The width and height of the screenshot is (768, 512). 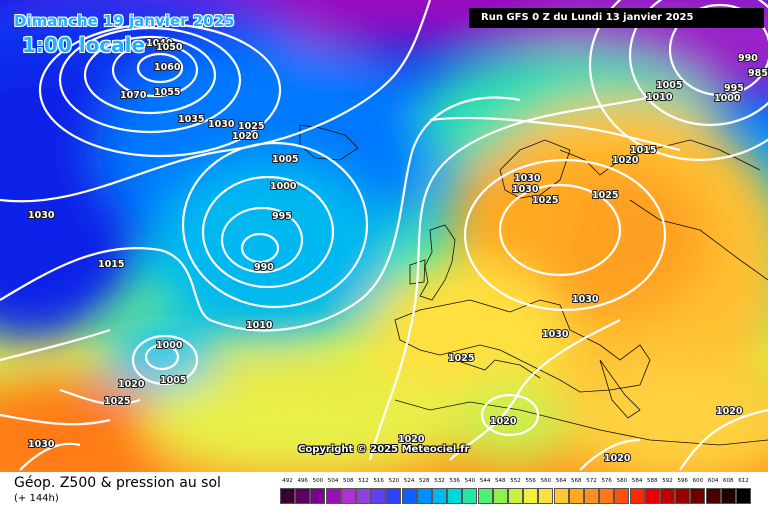 I want to click on scale-label: 508, so click(x=348, y=481).